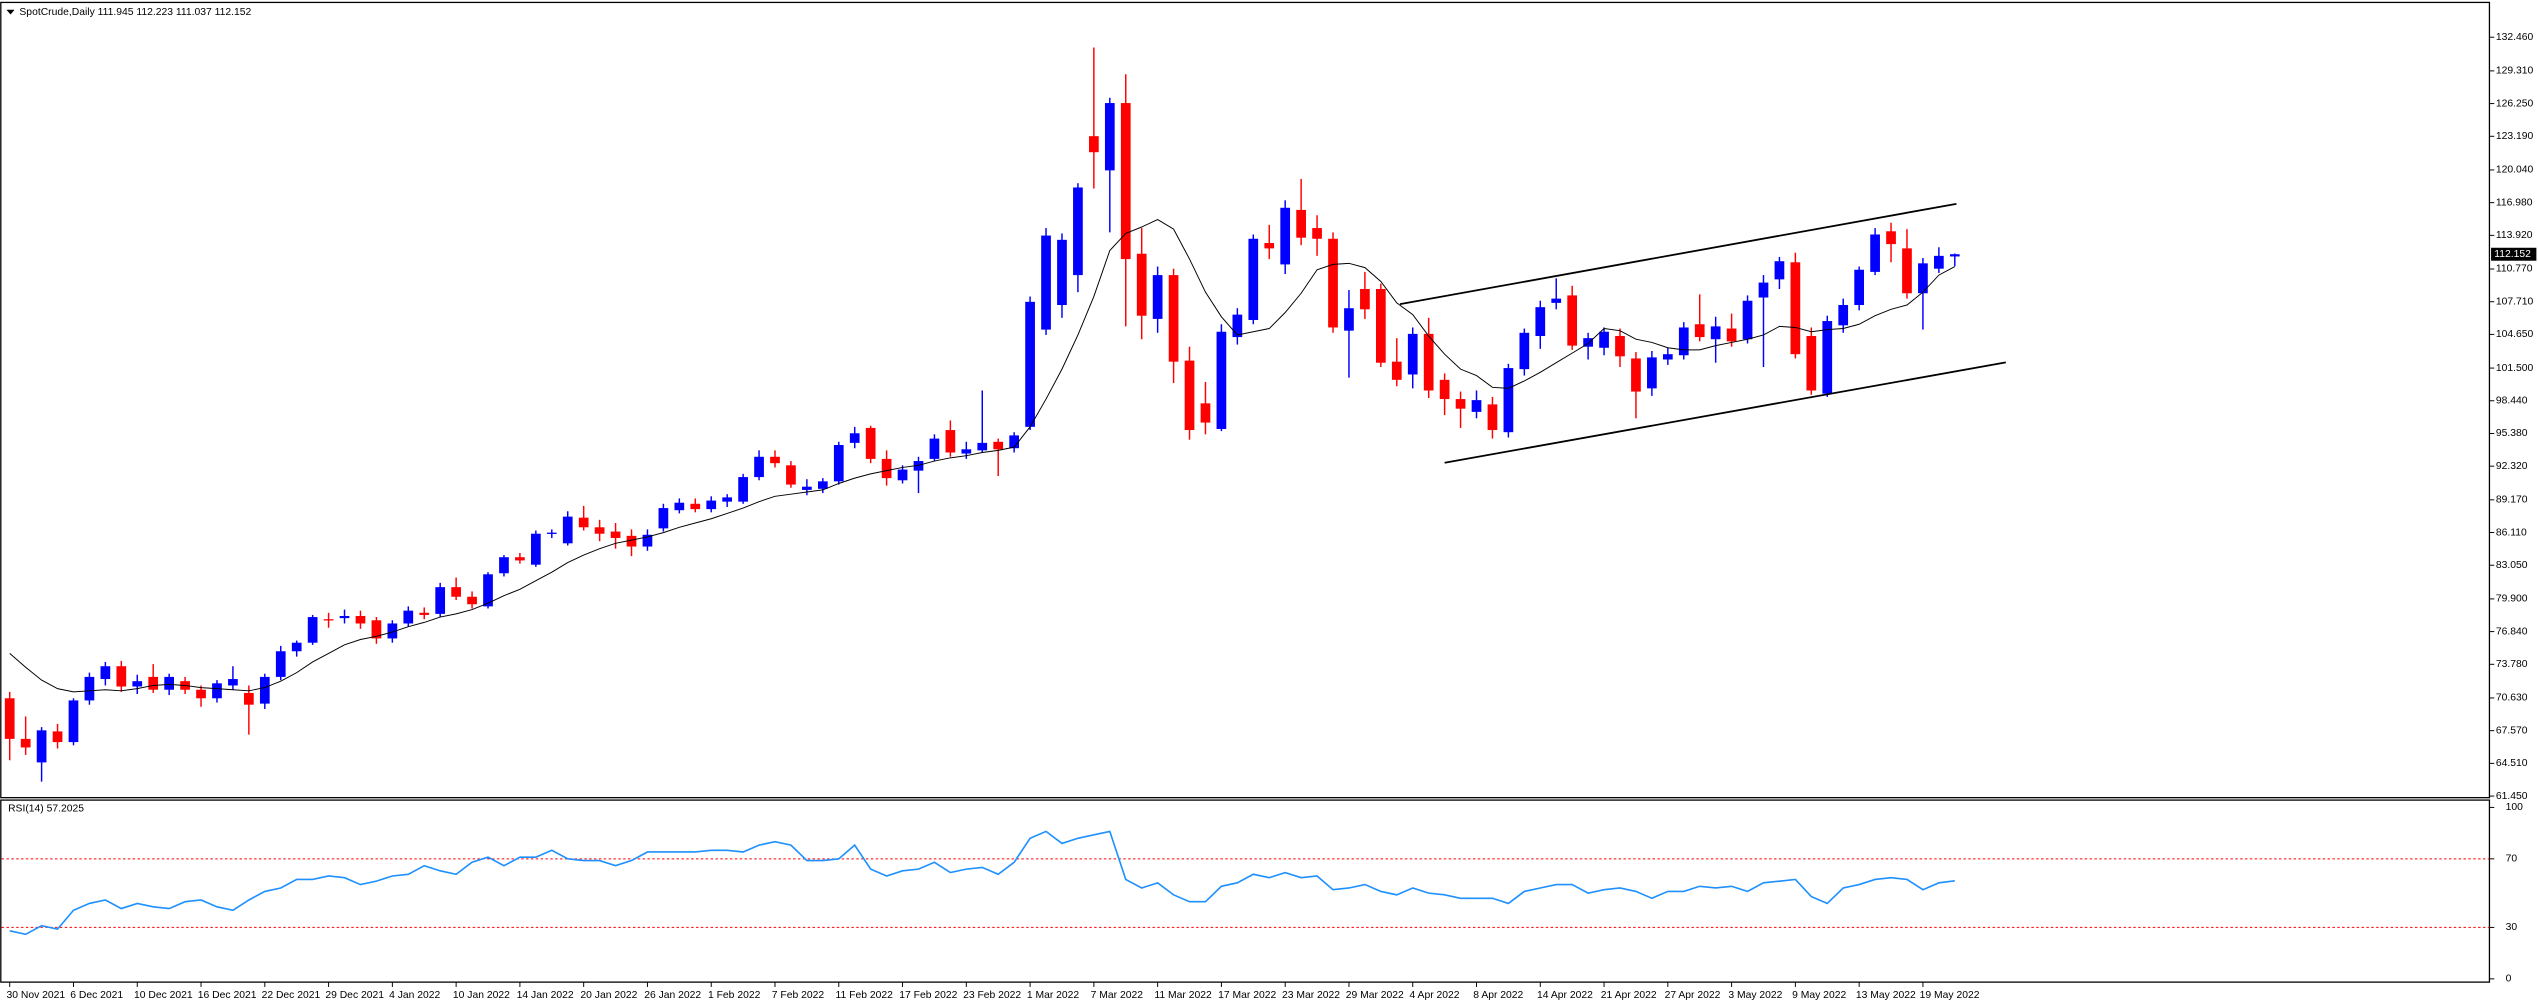  What do you see at coordinates (2515, 71) in the screenshot?
I see `y-tick-label: 129.310` at bounding box center [2515, 71].